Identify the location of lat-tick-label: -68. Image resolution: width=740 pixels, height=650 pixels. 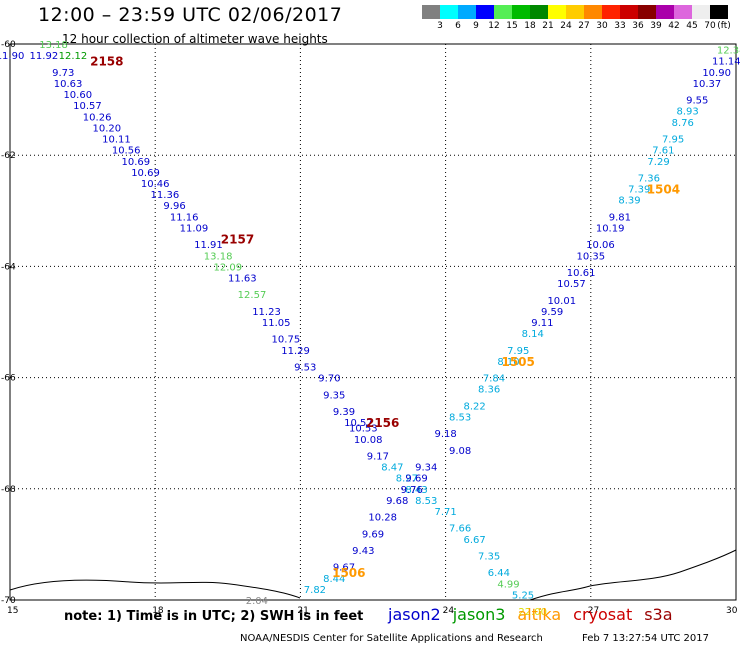
(8, 490).